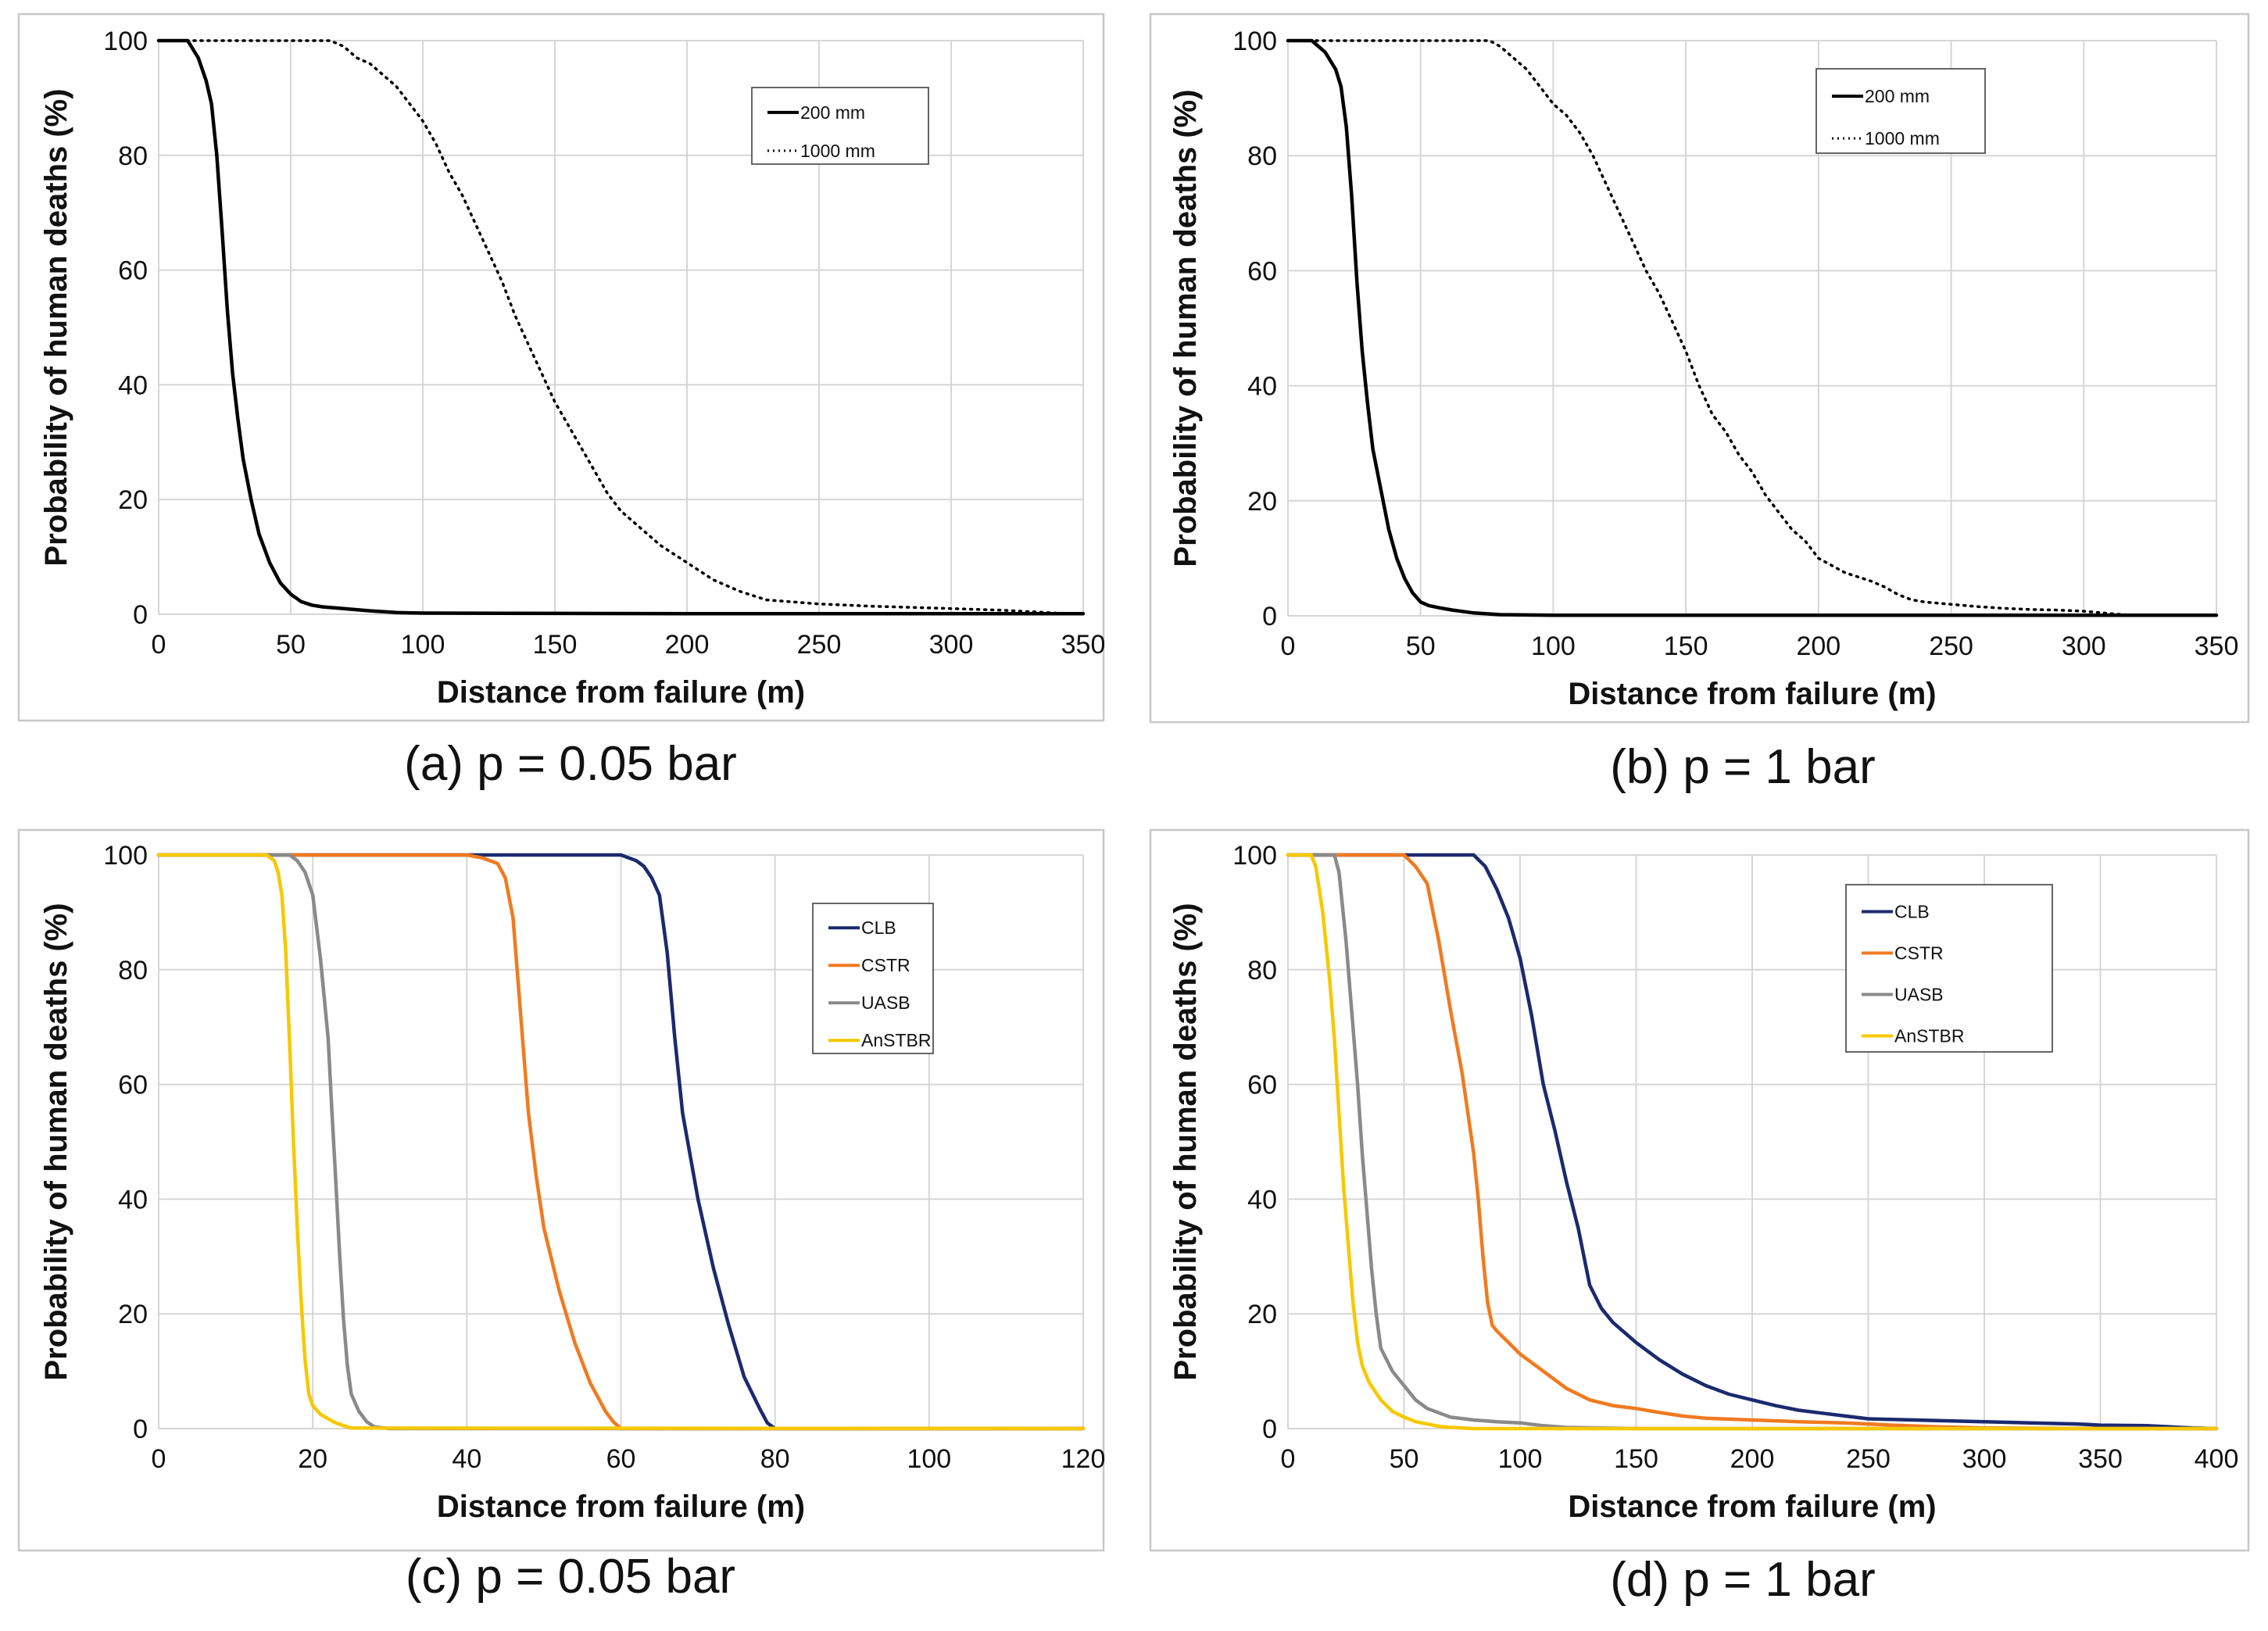 The image size is (2268, 1631). I want to click on x-tick-label: 400, so click(2217, 1459).